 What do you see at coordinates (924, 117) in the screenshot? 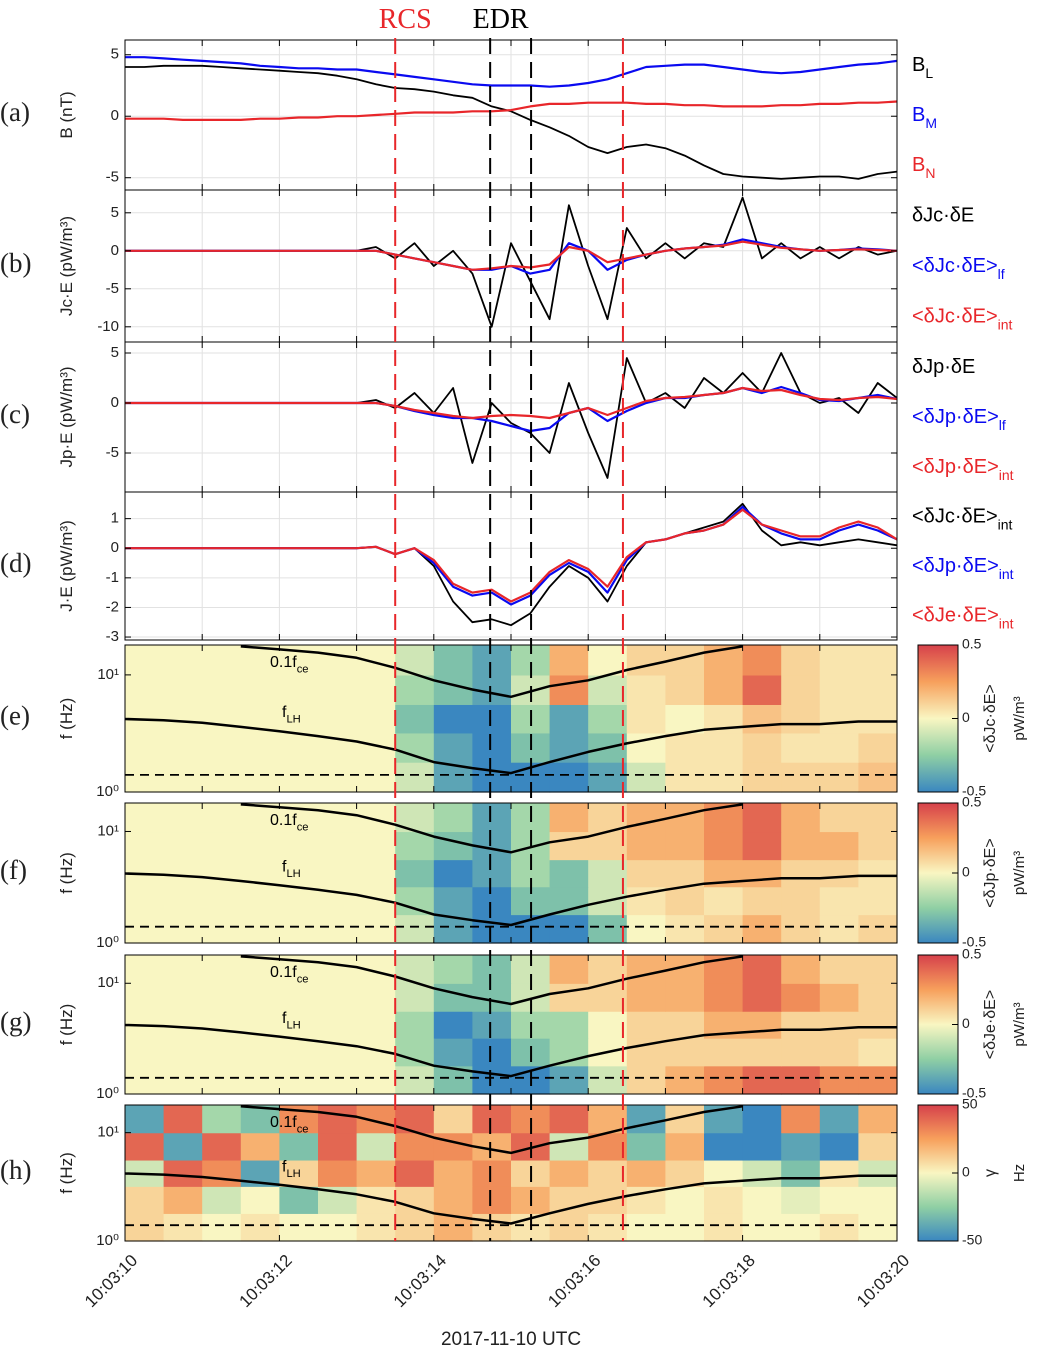
I see `legend-entry: BM` at bounding box center [924, 117].